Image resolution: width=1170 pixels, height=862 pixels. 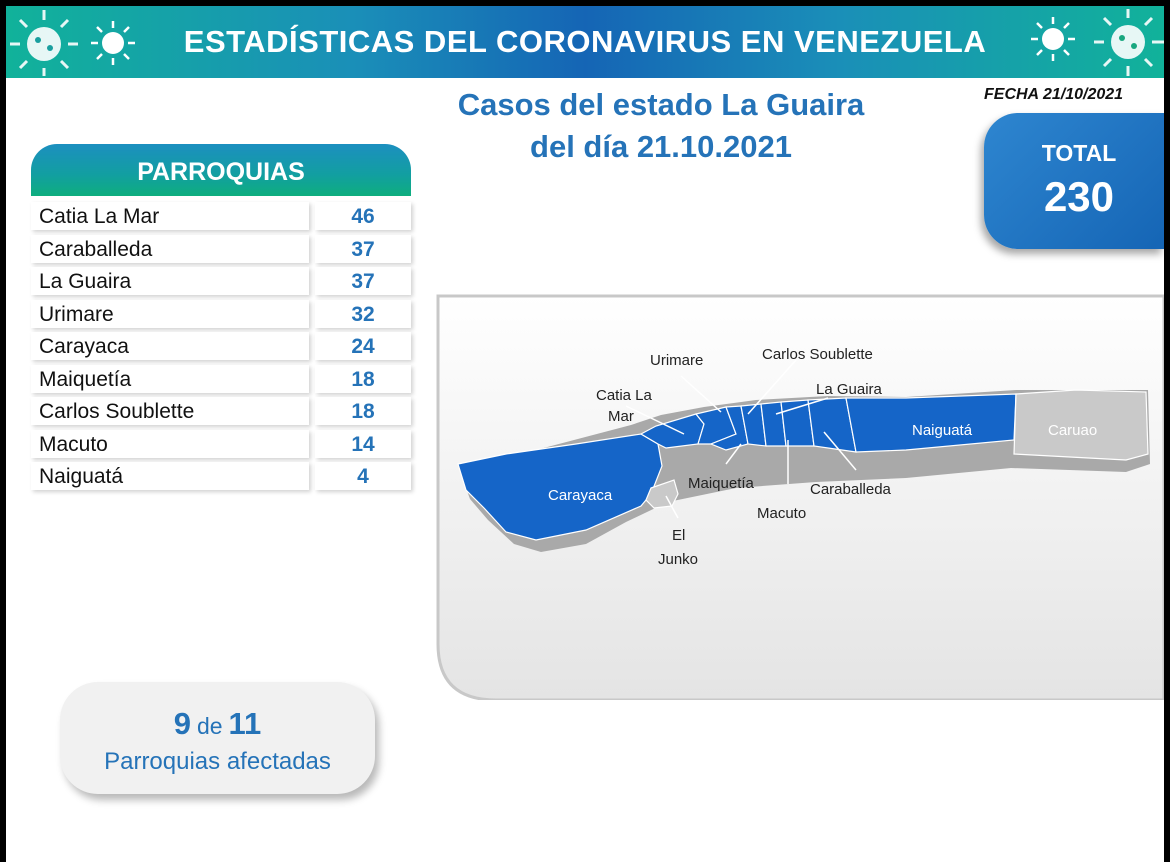 I want to click on parroquias-header: PARROQUIAS, so click(x=221, y=170).